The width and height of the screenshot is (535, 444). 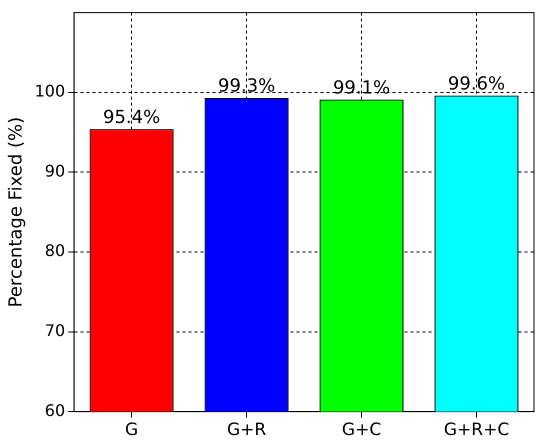 What do you see at coordinates (55, 250) in the screenshot?
I see `y-tick-label: 80` at bounding box center [55, 250].